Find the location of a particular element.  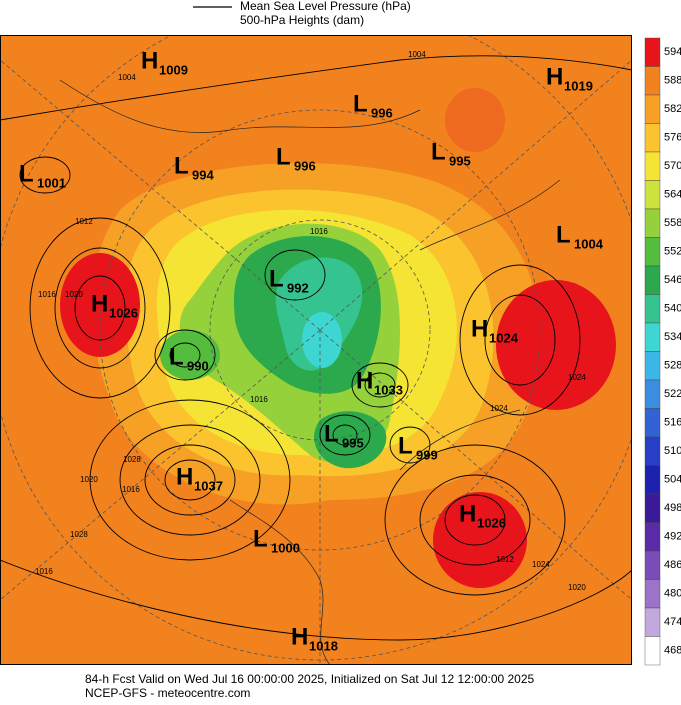

center-value: 1019 is located at coordinates (578, 85).